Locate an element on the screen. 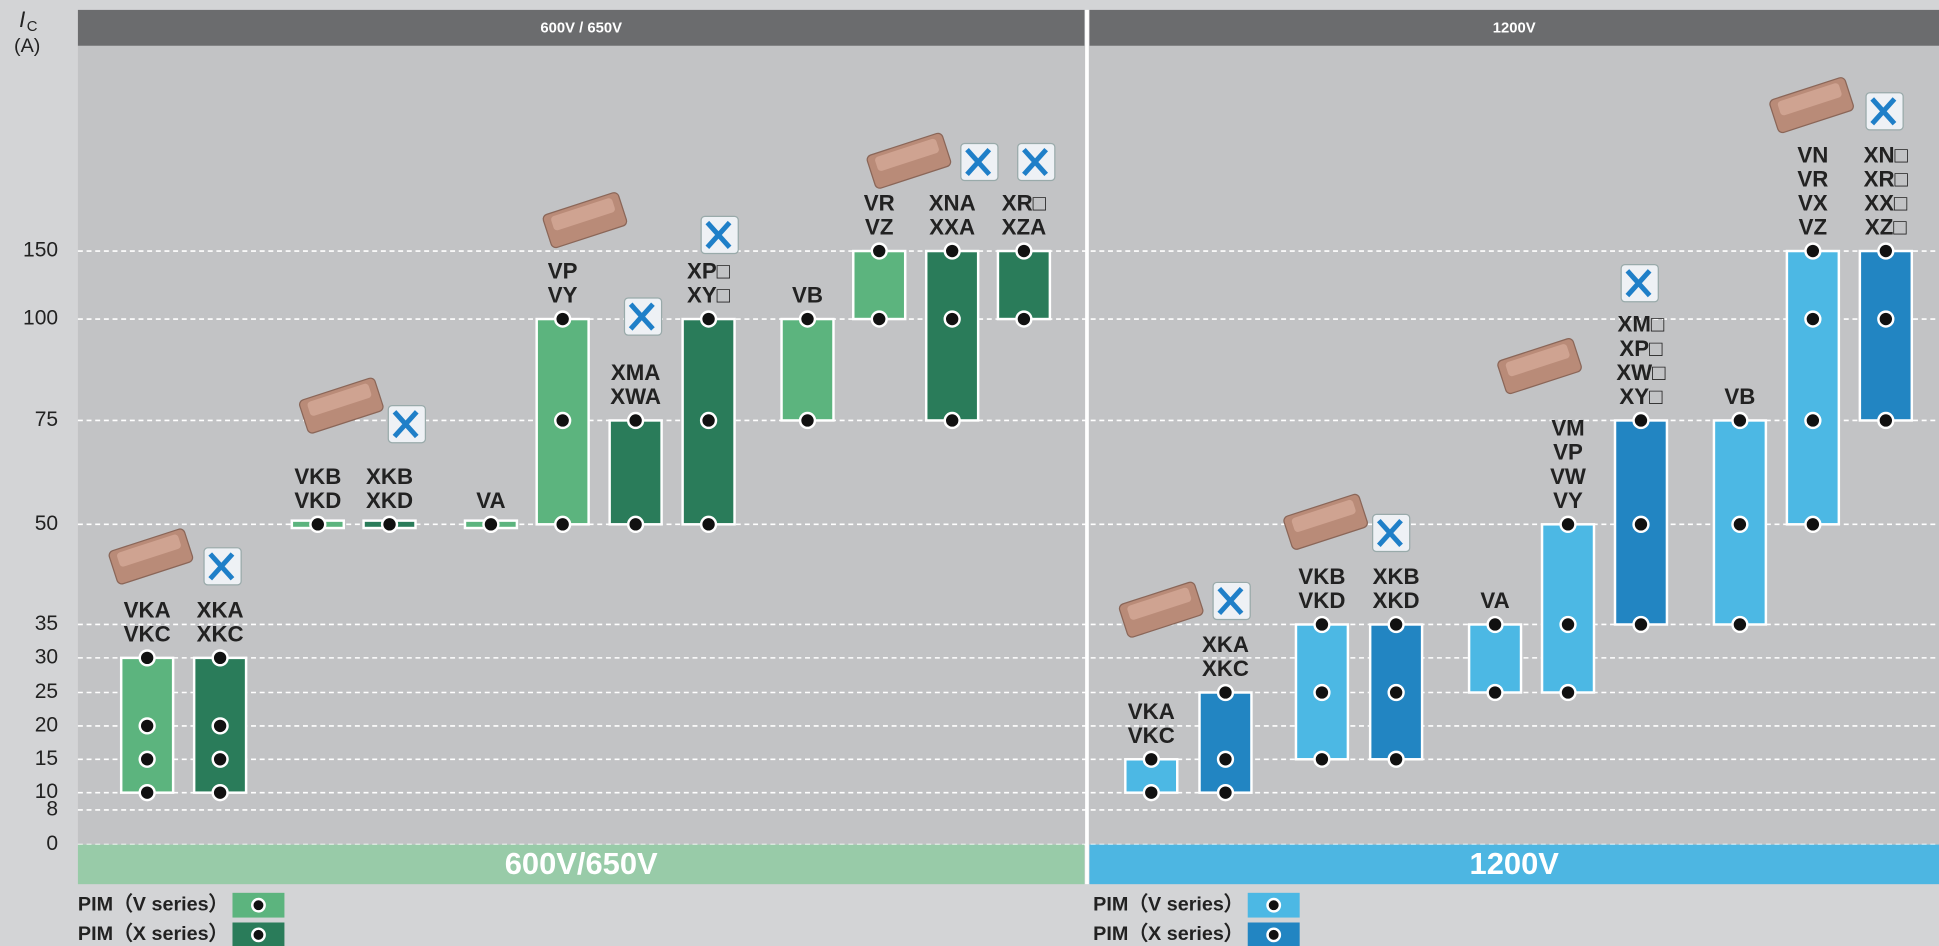  product-label: XM□ is located at coordinates (1641, 324).